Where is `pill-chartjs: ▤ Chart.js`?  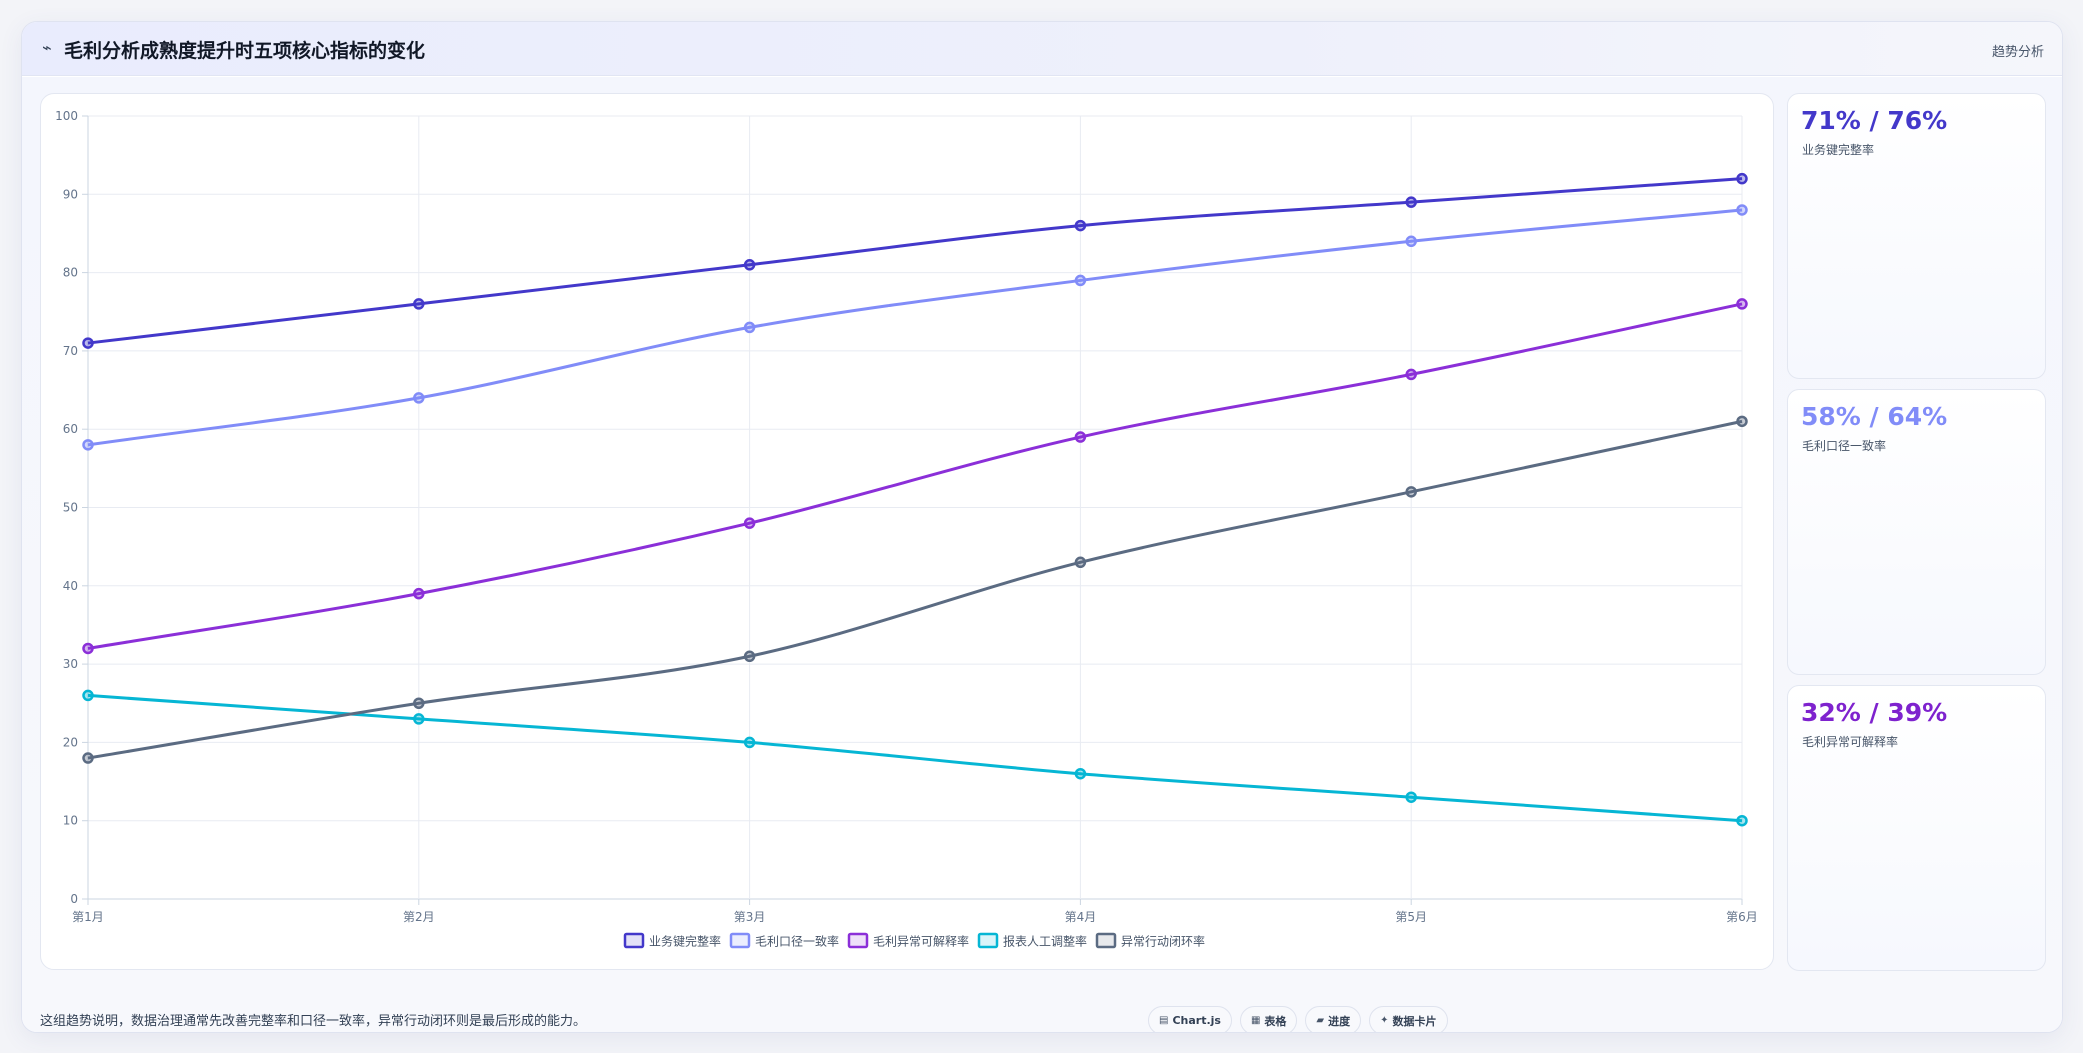
pill-chartjs: ▤ Chart.js is located at coordinates (1190, 1019).